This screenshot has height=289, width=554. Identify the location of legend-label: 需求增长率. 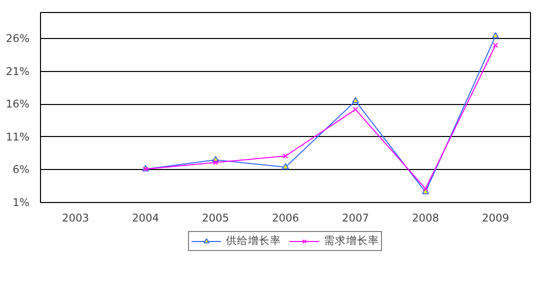
(351, 241).